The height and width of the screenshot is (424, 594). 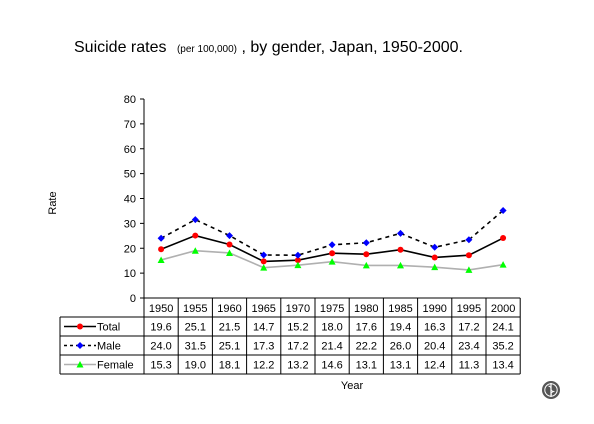 I want to click on chart-subtitle: , by gender, Japan, 1950-2000., so click(x=352, y=47).